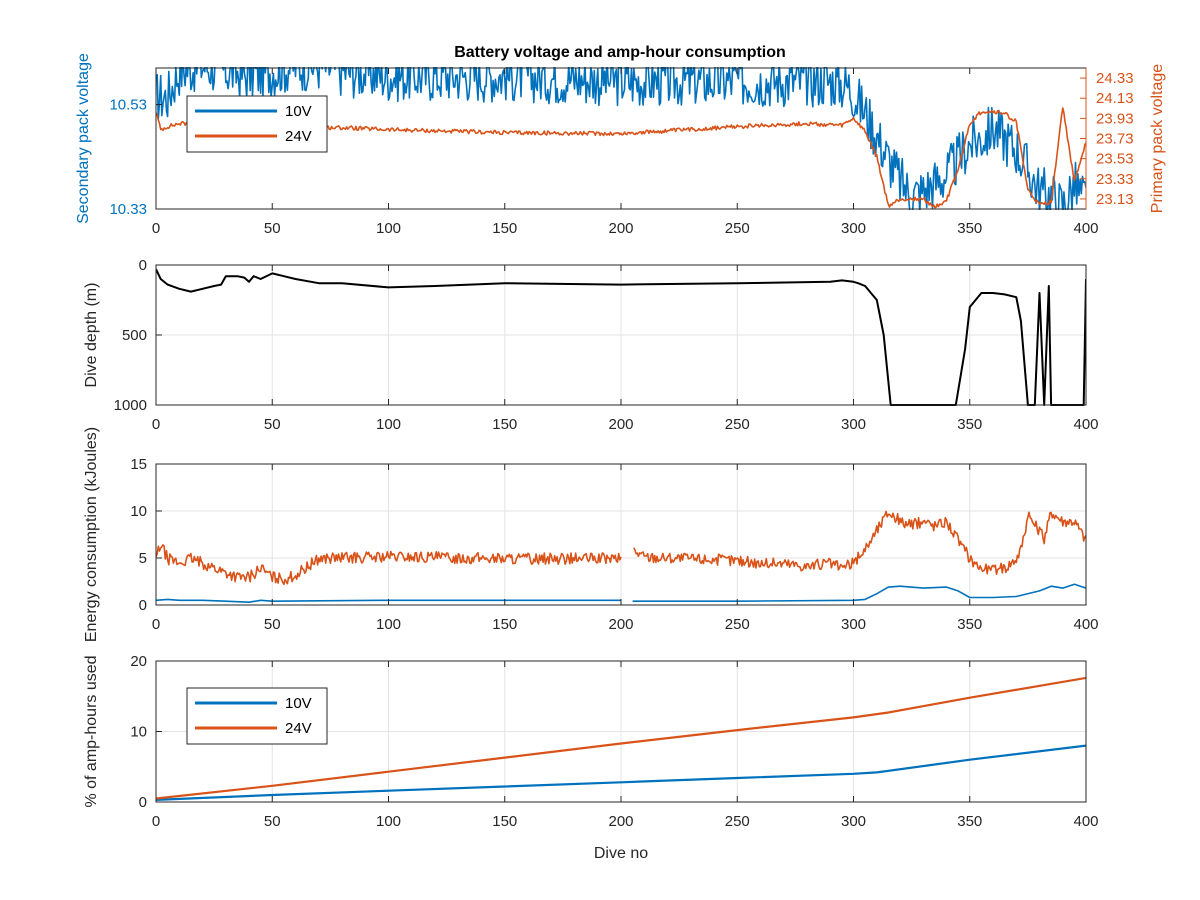 This screenshot has width=1200, height=900. I want to click on y-tick-label: 15, so click(138, 464).